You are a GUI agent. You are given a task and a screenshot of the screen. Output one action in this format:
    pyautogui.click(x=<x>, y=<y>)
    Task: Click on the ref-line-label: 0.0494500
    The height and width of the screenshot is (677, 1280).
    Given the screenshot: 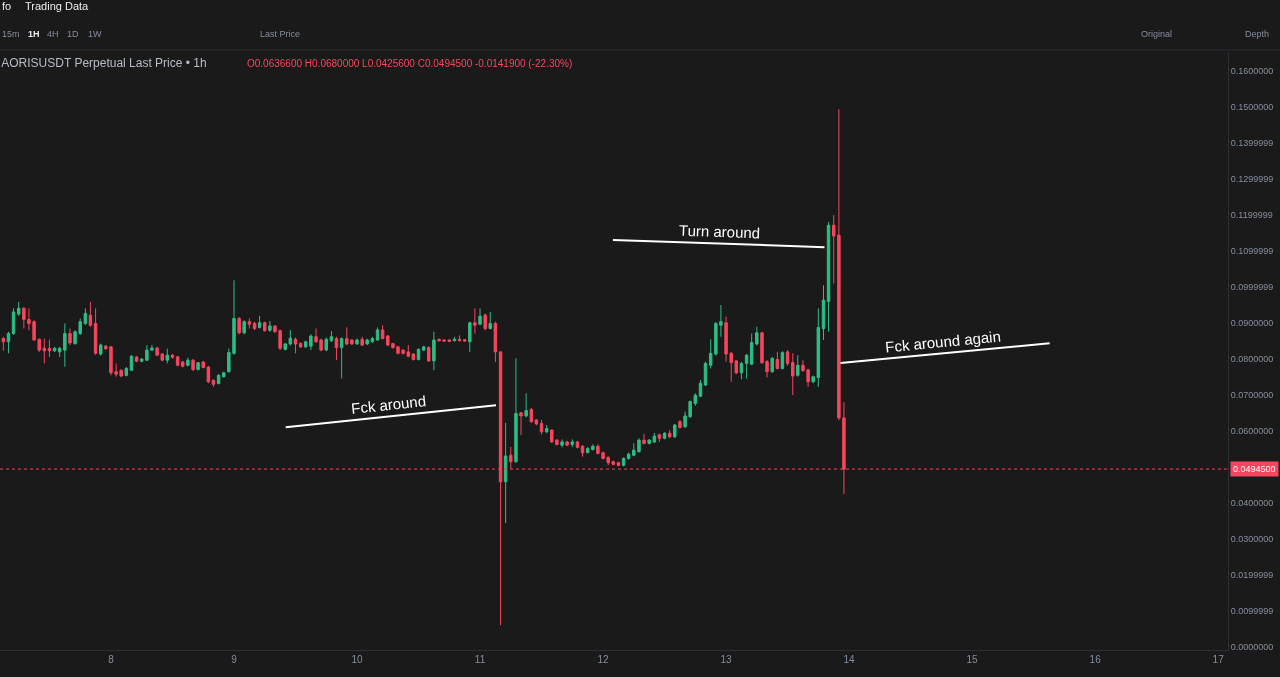 What is the action you would take?
    pyautogui.click(x=1254, y=469)
    